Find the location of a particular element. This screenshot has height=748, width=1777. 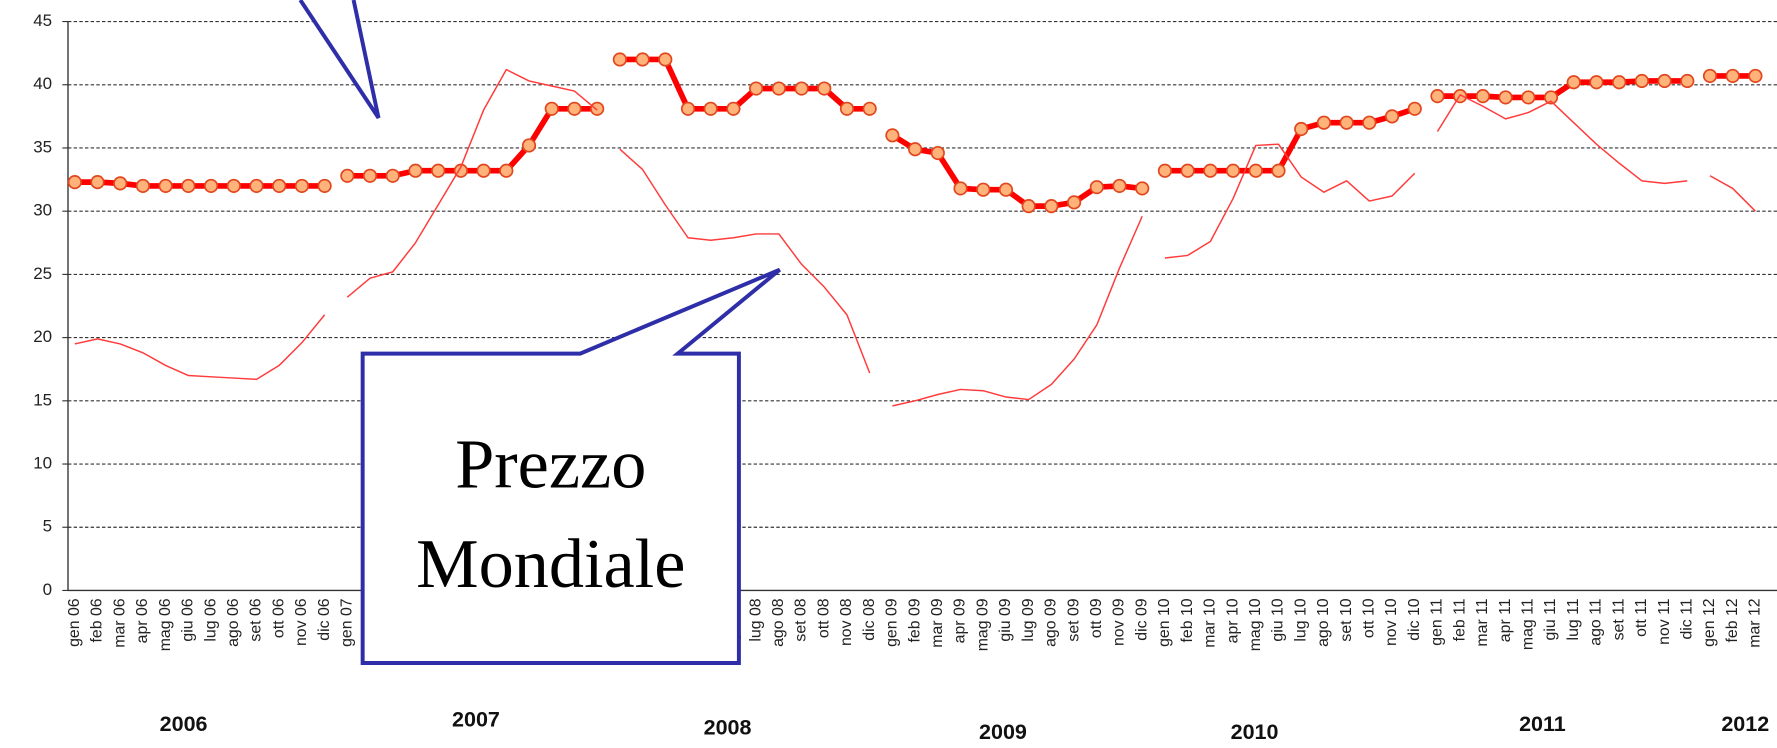

x-tick-label: mag 09 is located at coordinates (982, 624).